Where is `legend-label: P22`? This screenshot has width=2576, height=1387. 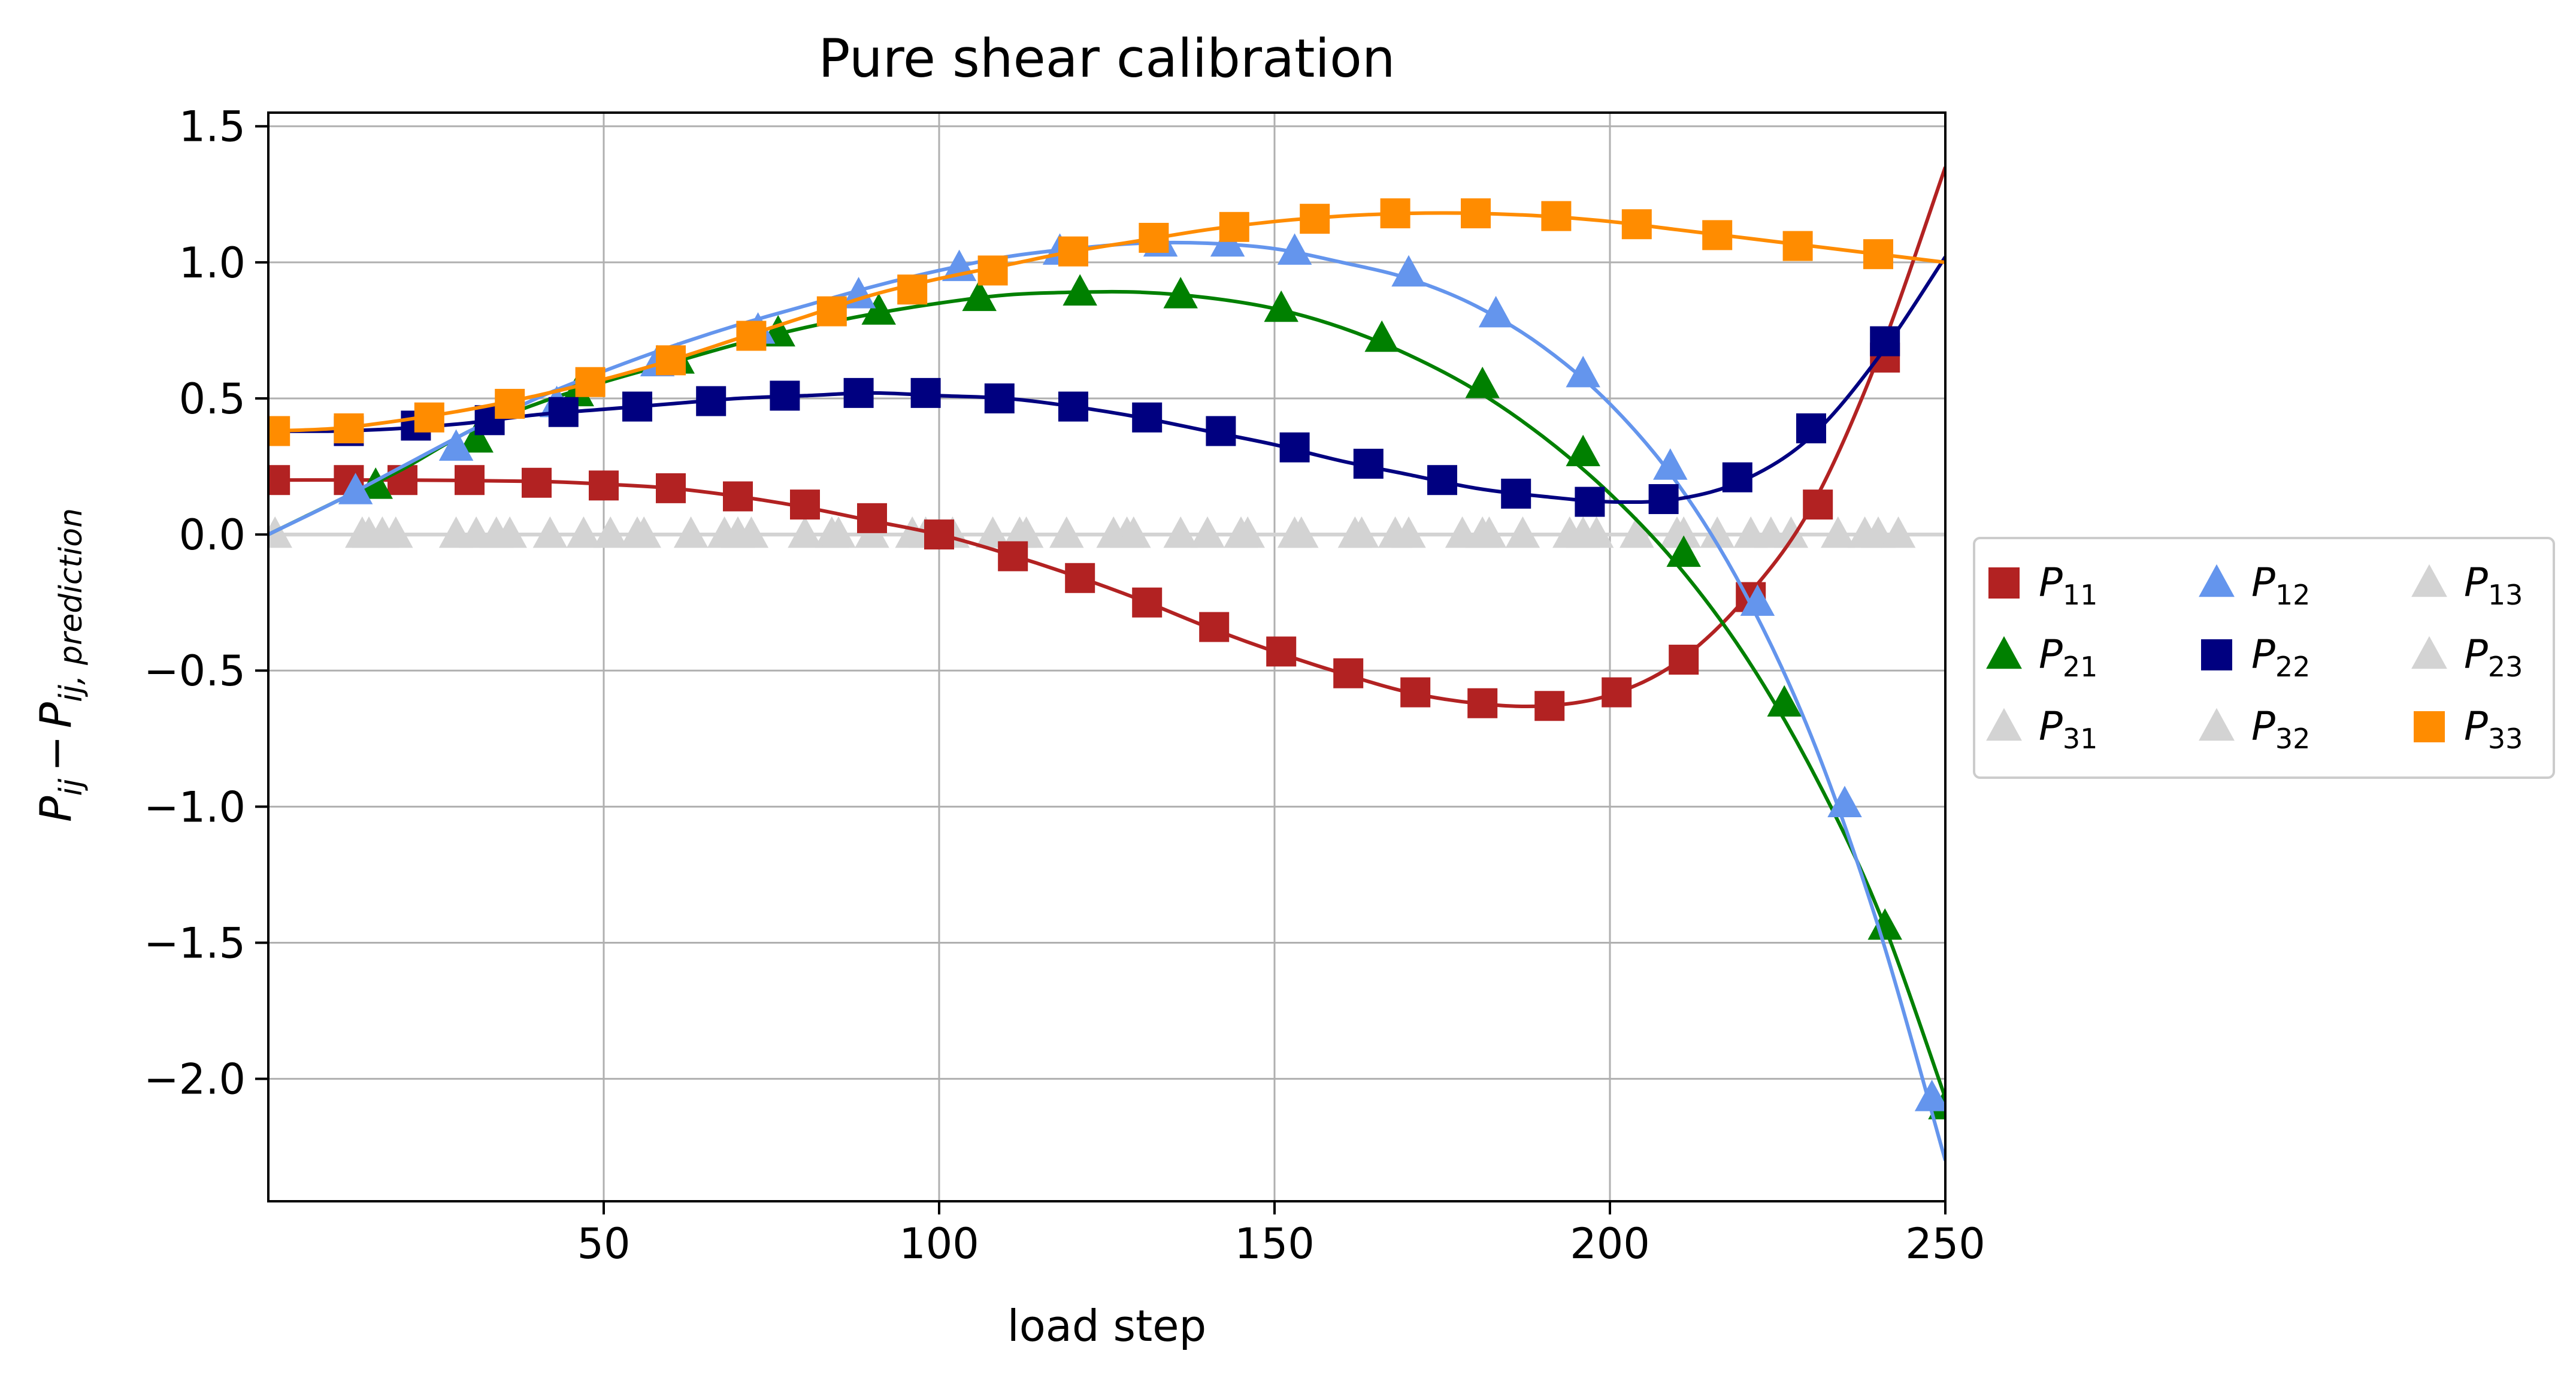
legend-label: P22 is located at coordinates (2280, 657).